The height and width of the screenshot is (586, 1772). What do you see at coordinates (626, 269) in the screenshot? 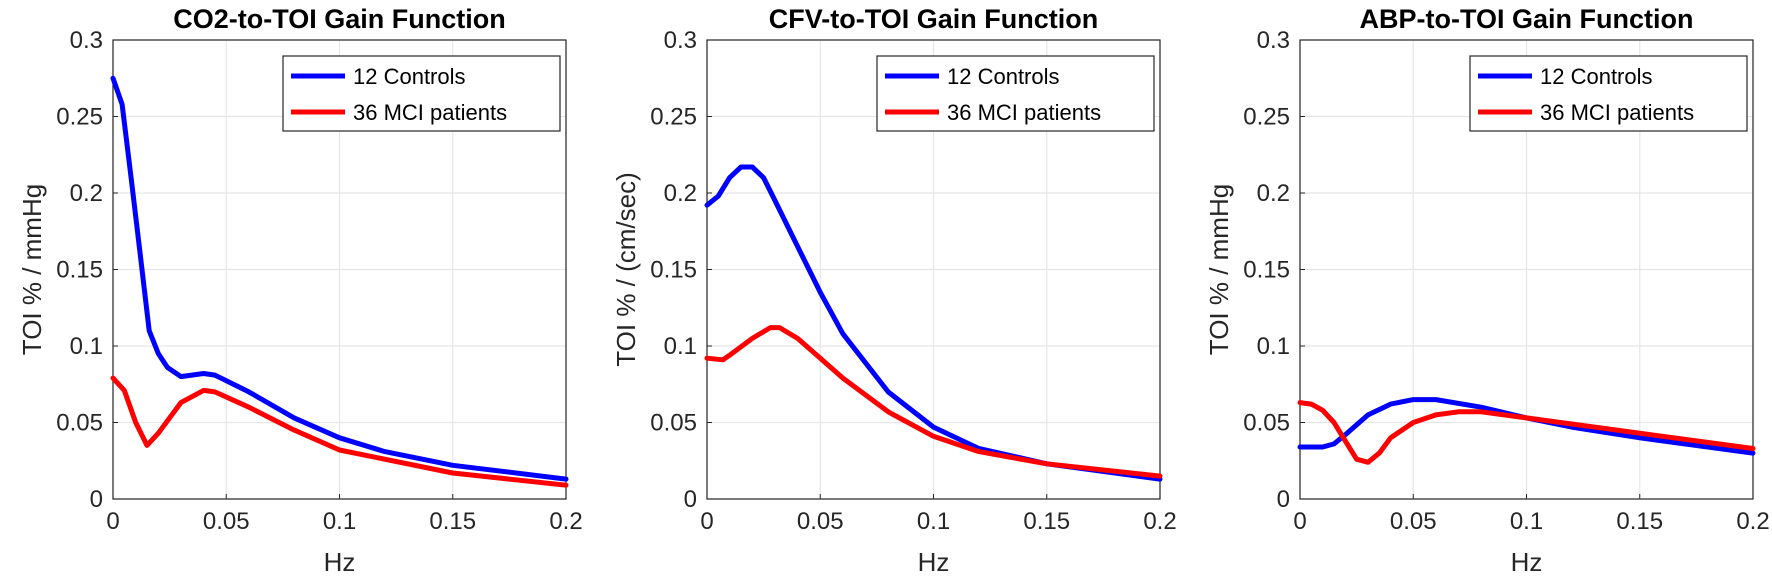
I see `y-axis-label: TOI % / (cm/sec)` at bounding box center [626, 269].